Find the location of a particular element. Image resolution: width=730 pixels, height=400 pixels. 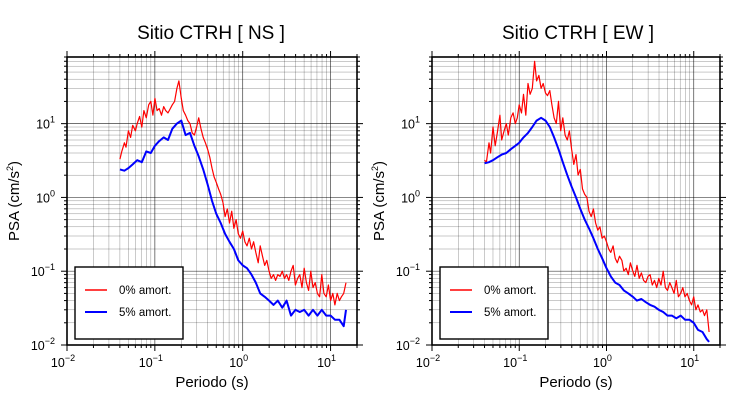

chart-title: Sitio CTRH [ EW ] is located at coordinates (578, 33).